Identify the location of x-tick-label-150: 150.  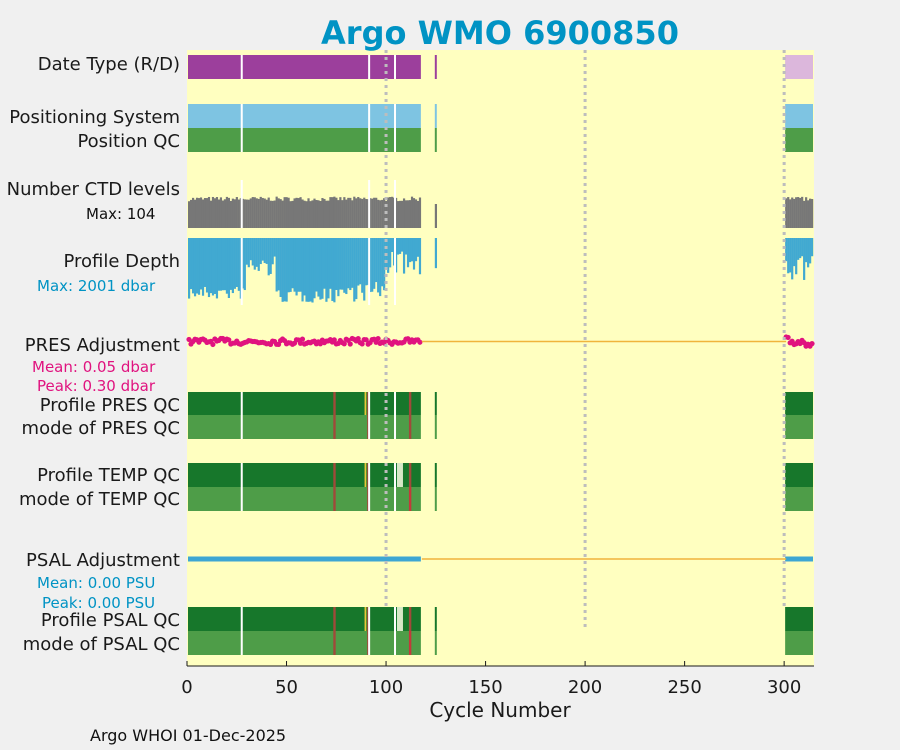
(485, 687).